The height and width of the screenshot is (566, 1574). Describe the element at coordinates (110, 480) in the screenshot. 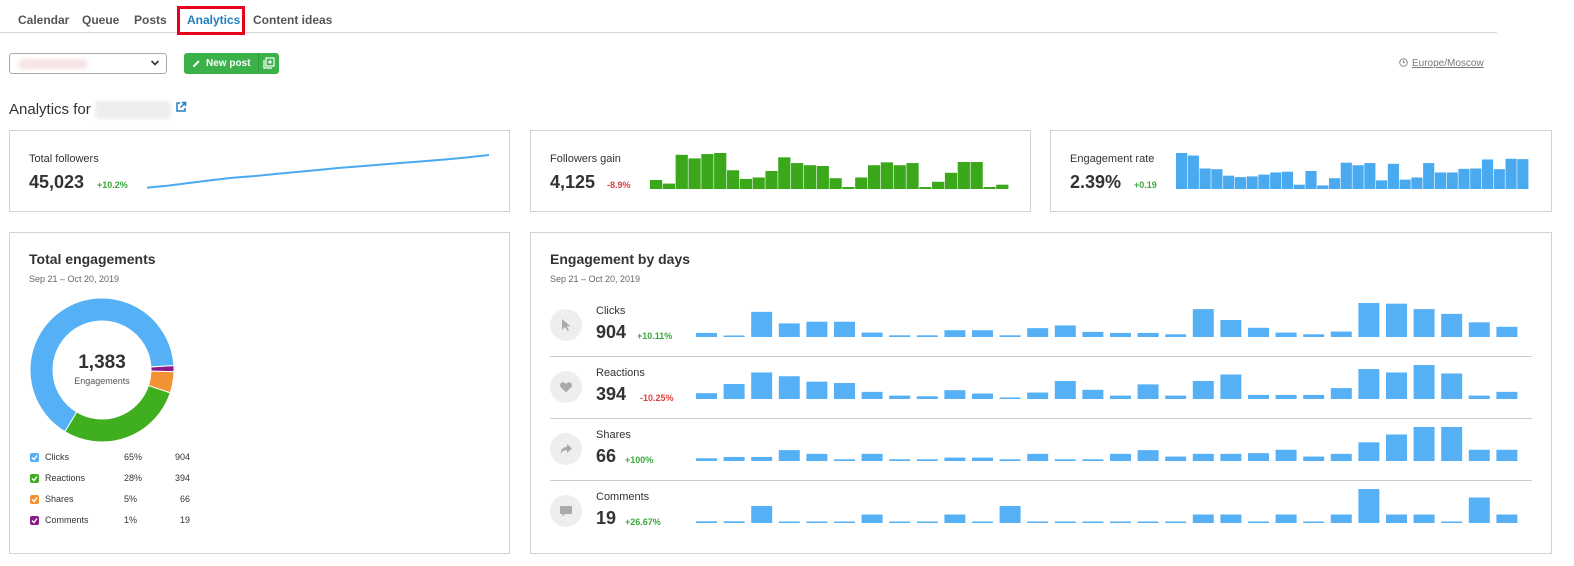

I see `legend-row-reactions: Reactions 28% 394` at that location.